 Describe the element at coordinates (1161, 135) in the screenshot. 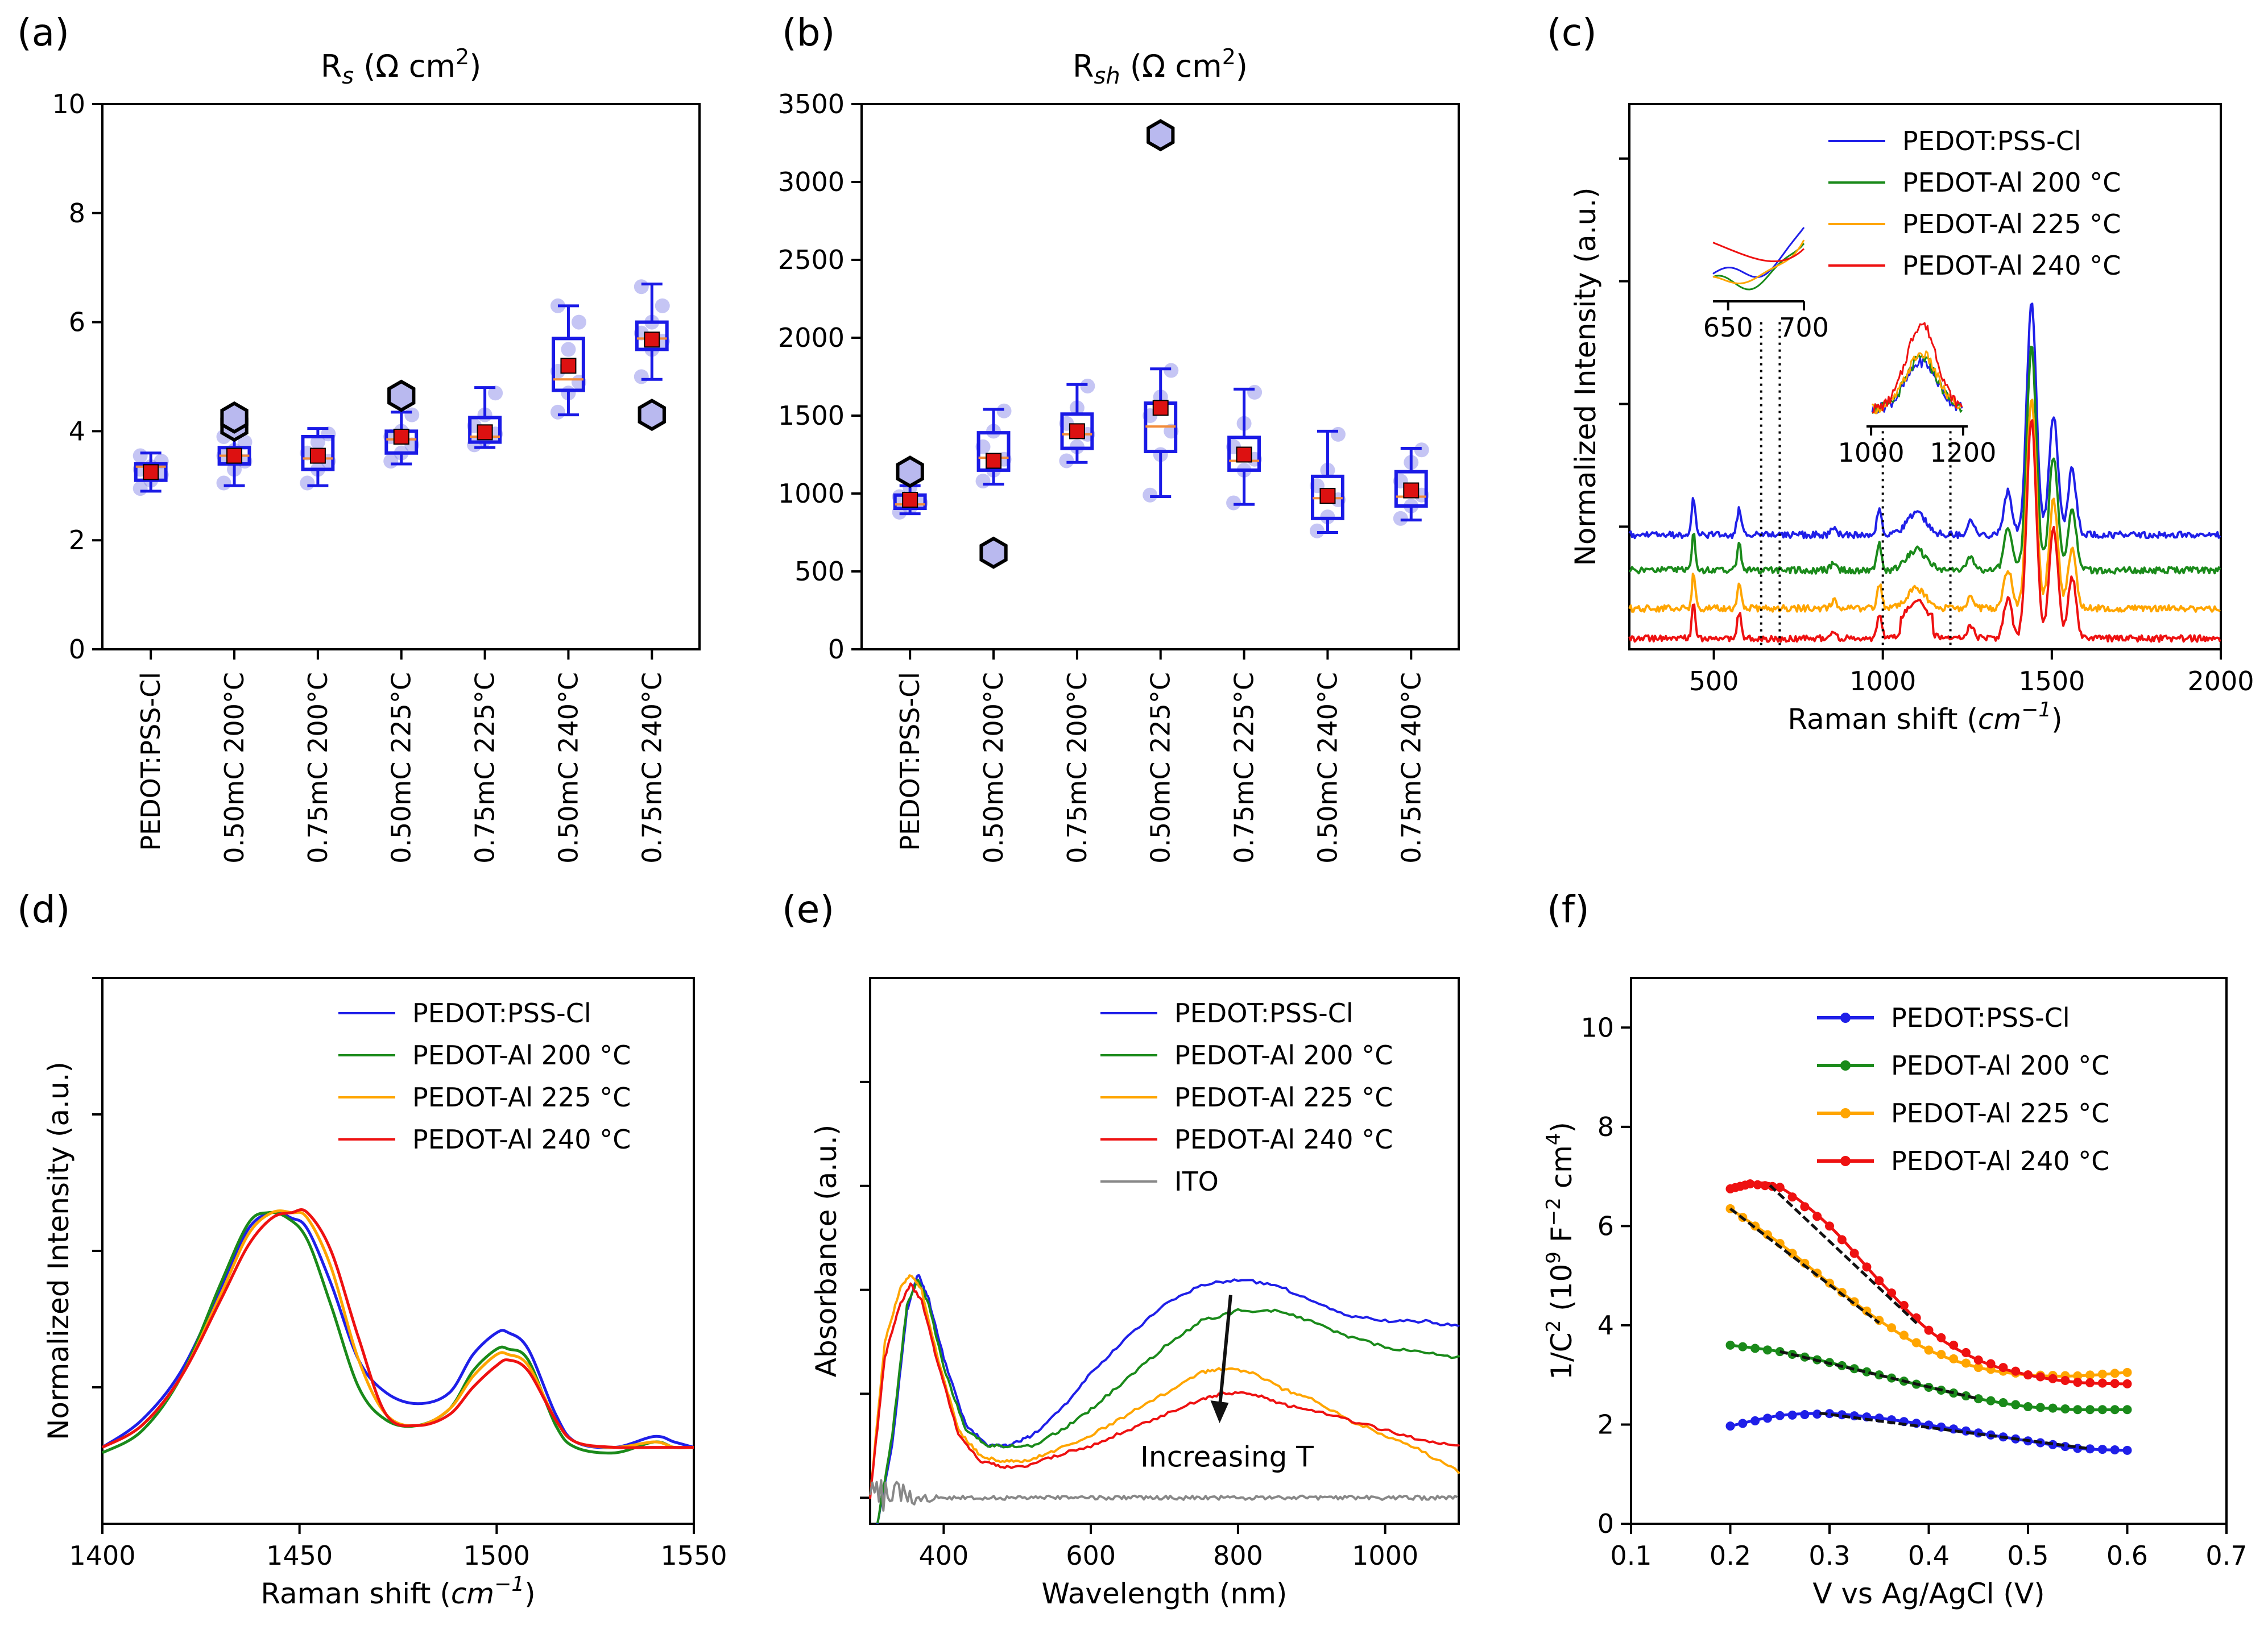

I see `outlier-marker` at that location.